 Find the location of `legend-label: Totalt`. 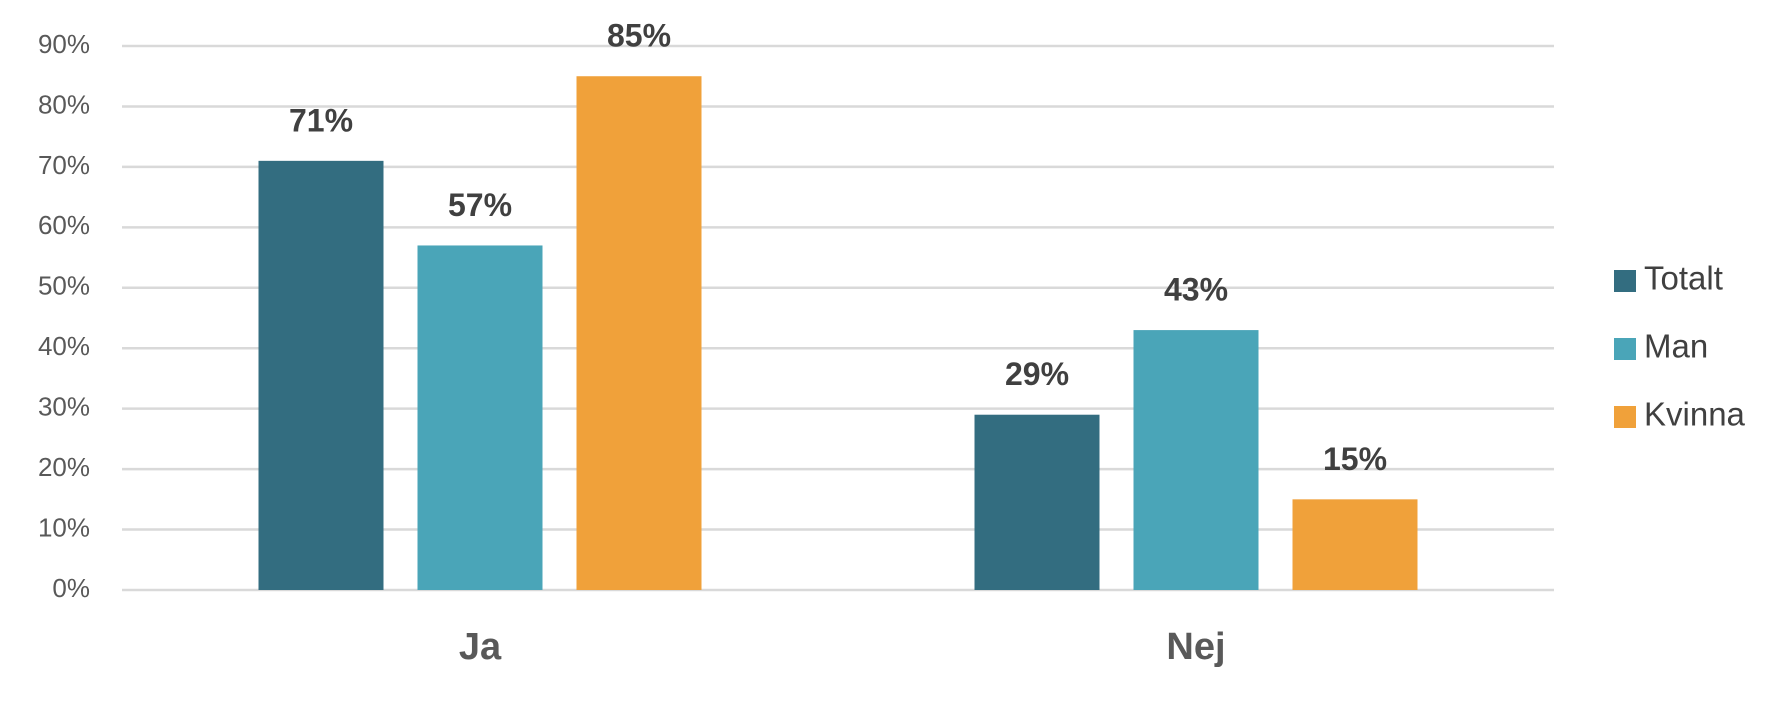

legend-label: Totalt is located at coordinates (1683, 278).